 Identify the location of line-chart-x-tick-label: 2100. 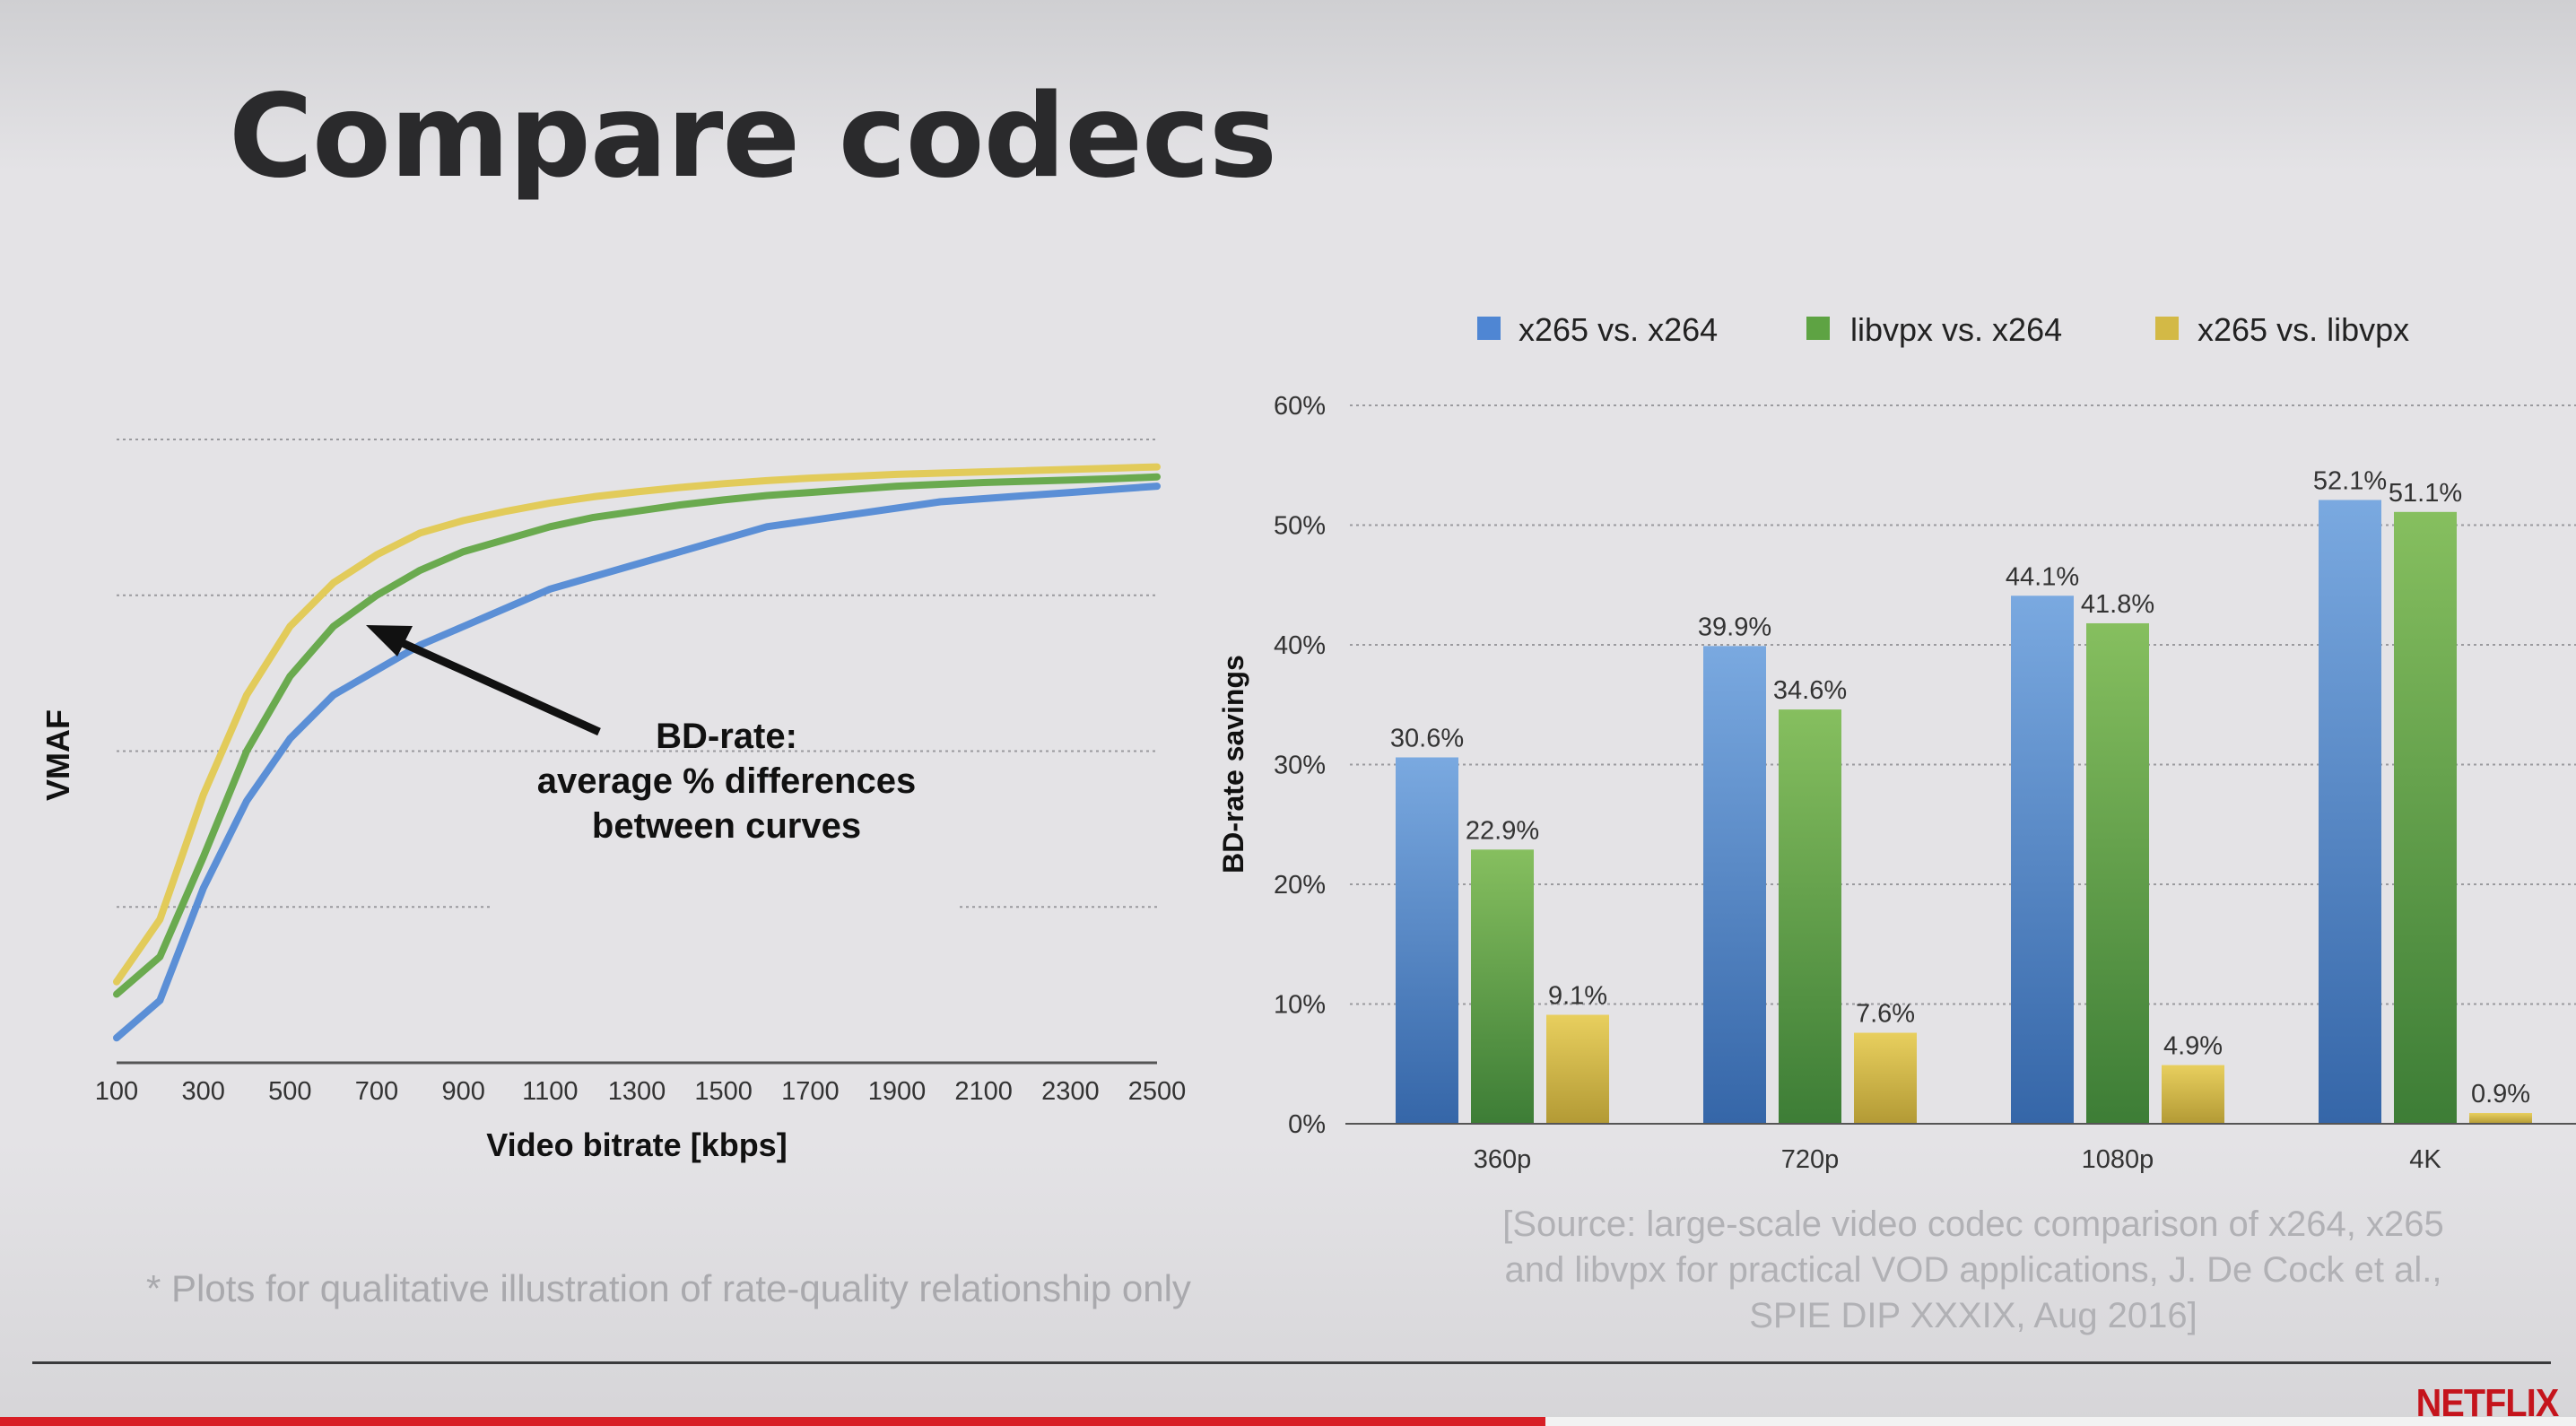
(983, 1091).